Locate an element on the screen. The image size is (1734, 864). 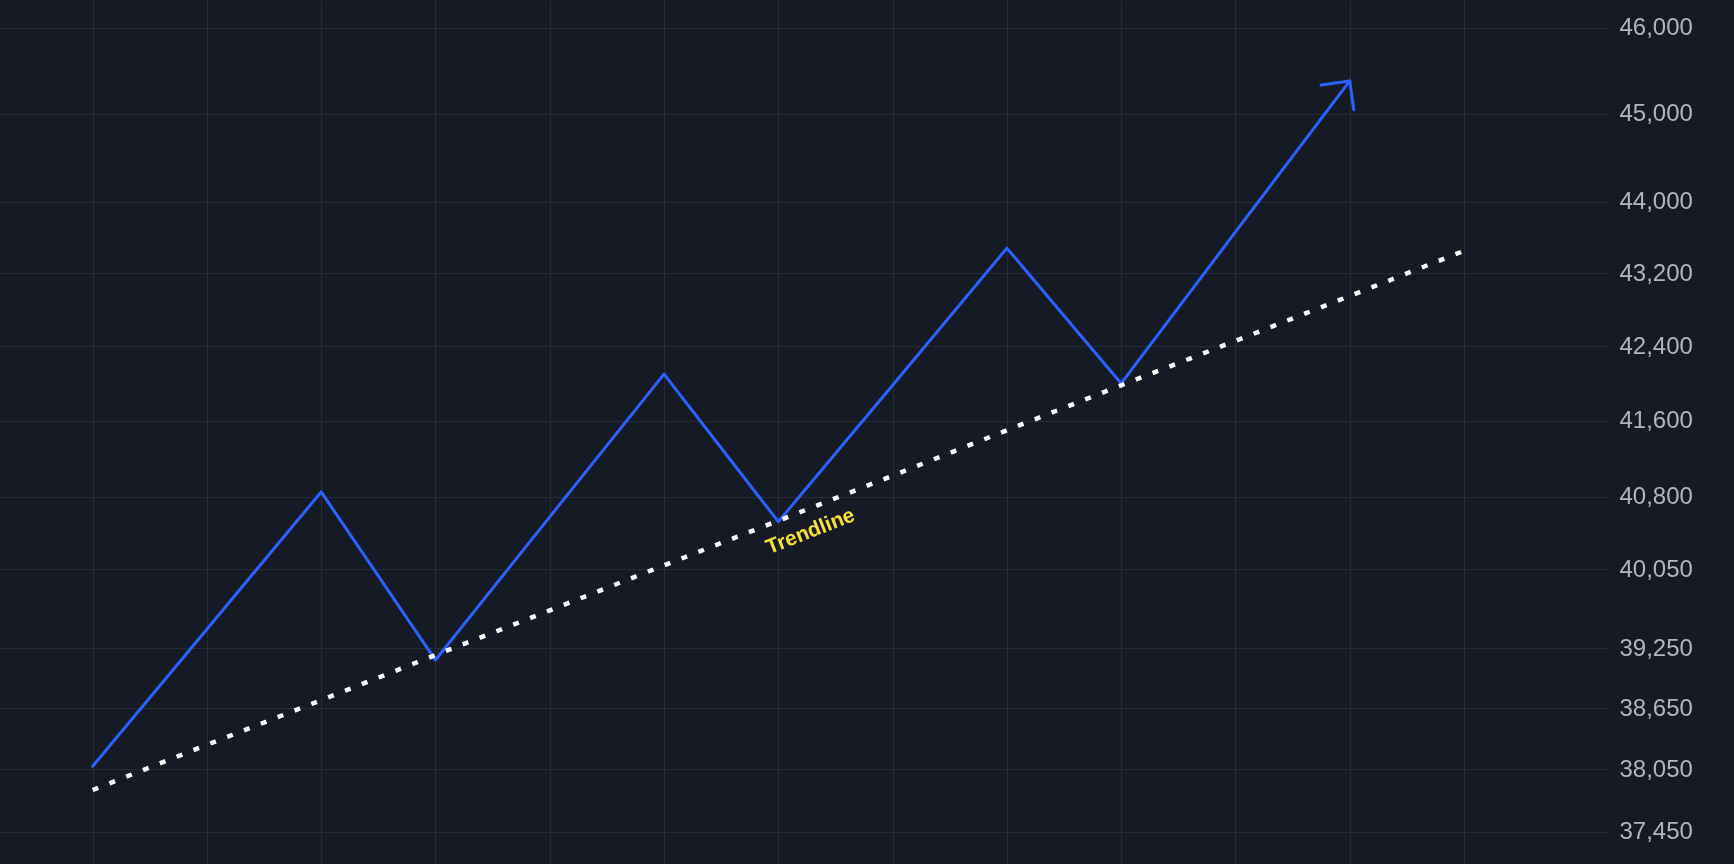
y-tick-label: 37,450 is located at coordinates (1656, 831).